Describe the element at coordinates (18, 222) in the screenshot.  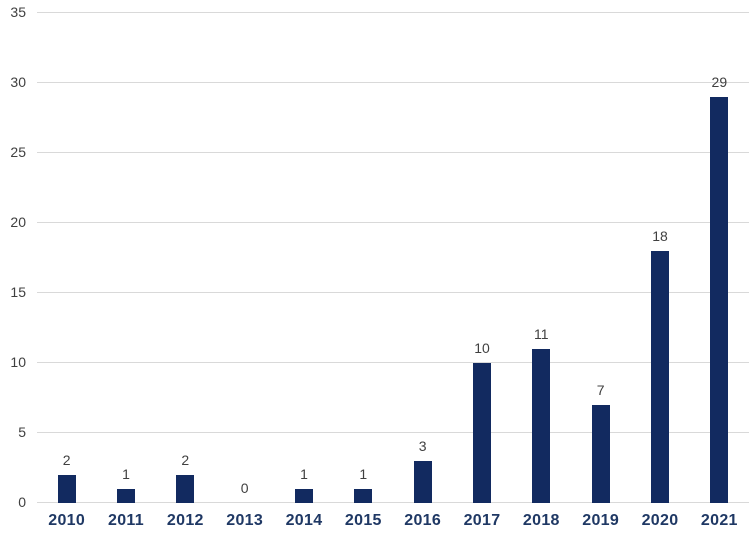
I see `y-tick-label-20: 20` at that location.